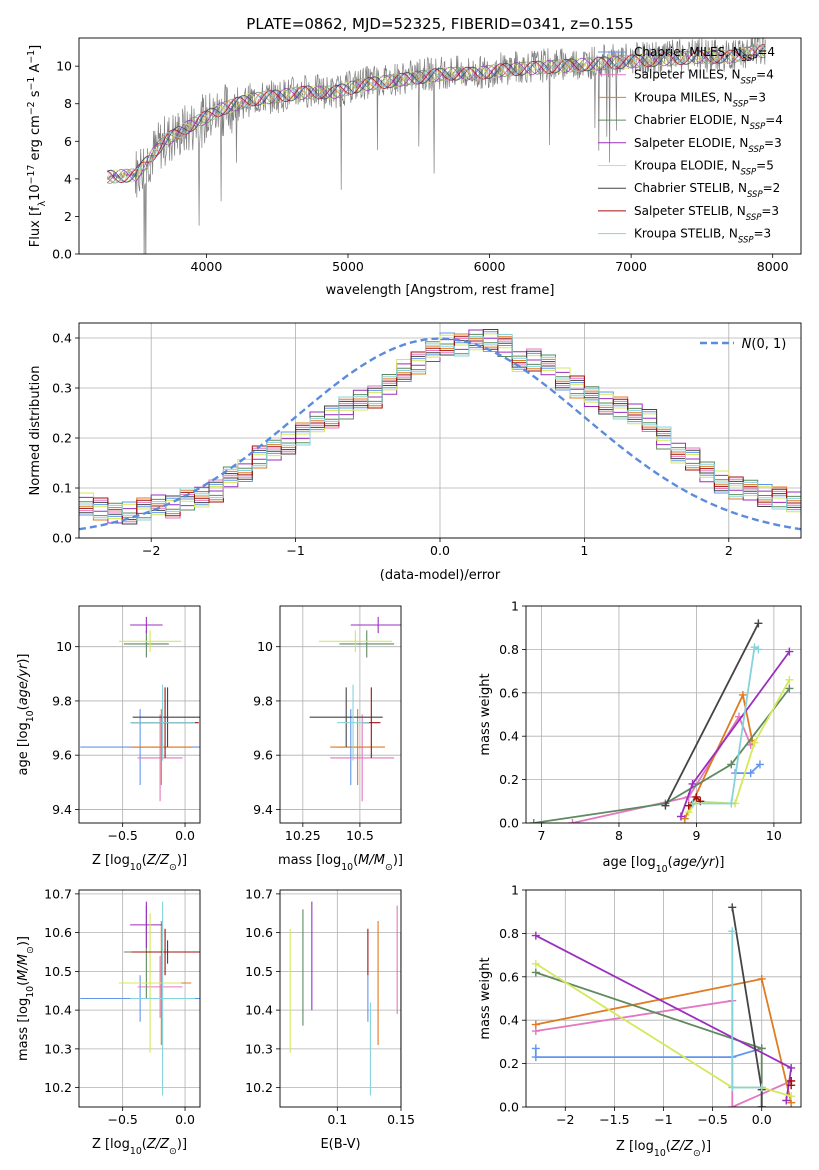  Describe the element at coordinates (348, 266) in the screenshot. I see `x-tick-label: 5000` at that location.